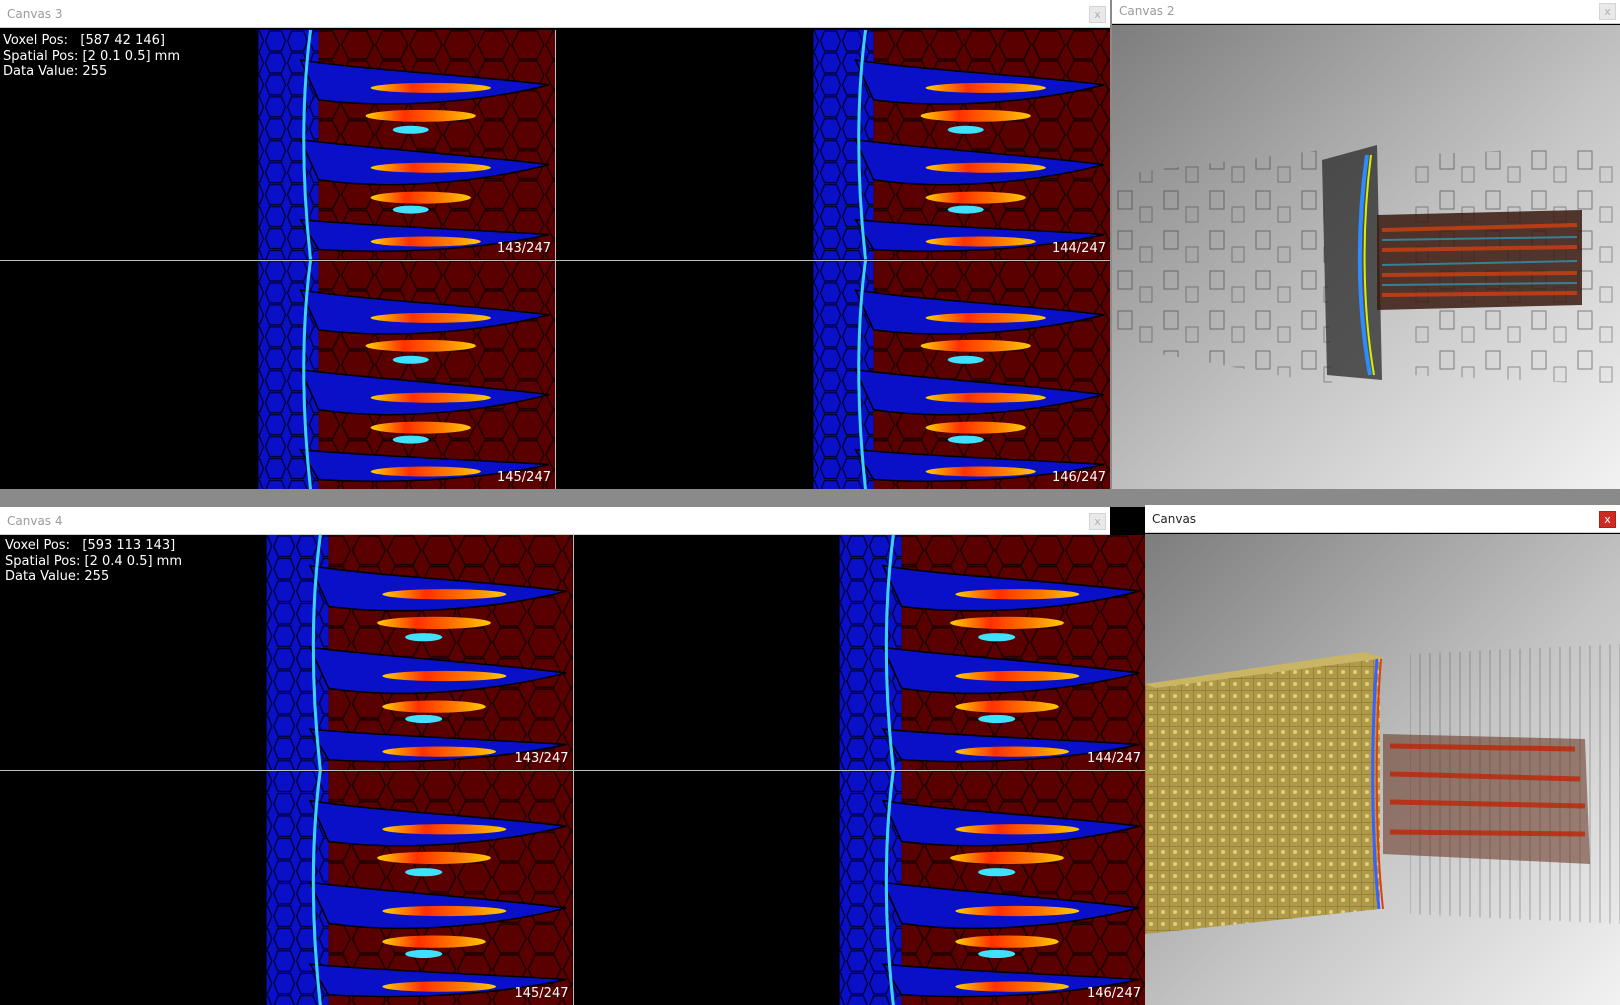  I want to click on canvas2-close-button: x, so click(1607, 11).